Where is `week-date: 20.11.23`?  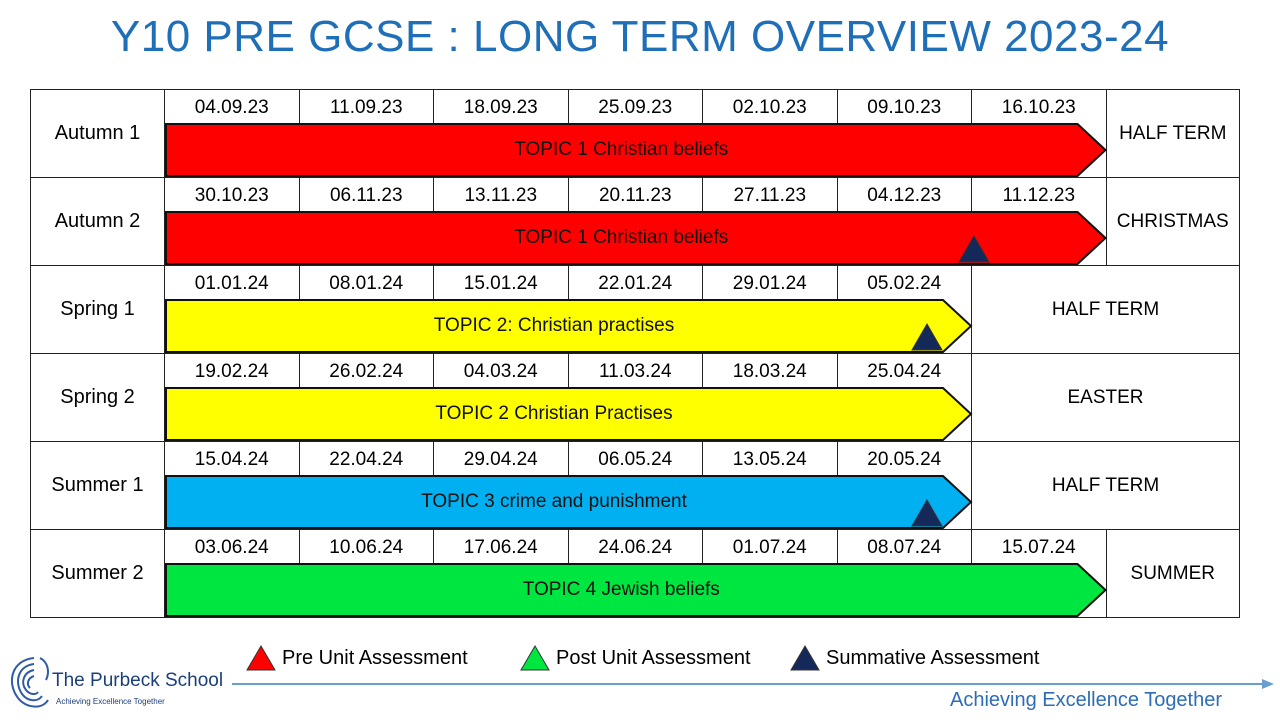
week-date: 20.11.23 is located at coordinates (635, 195).